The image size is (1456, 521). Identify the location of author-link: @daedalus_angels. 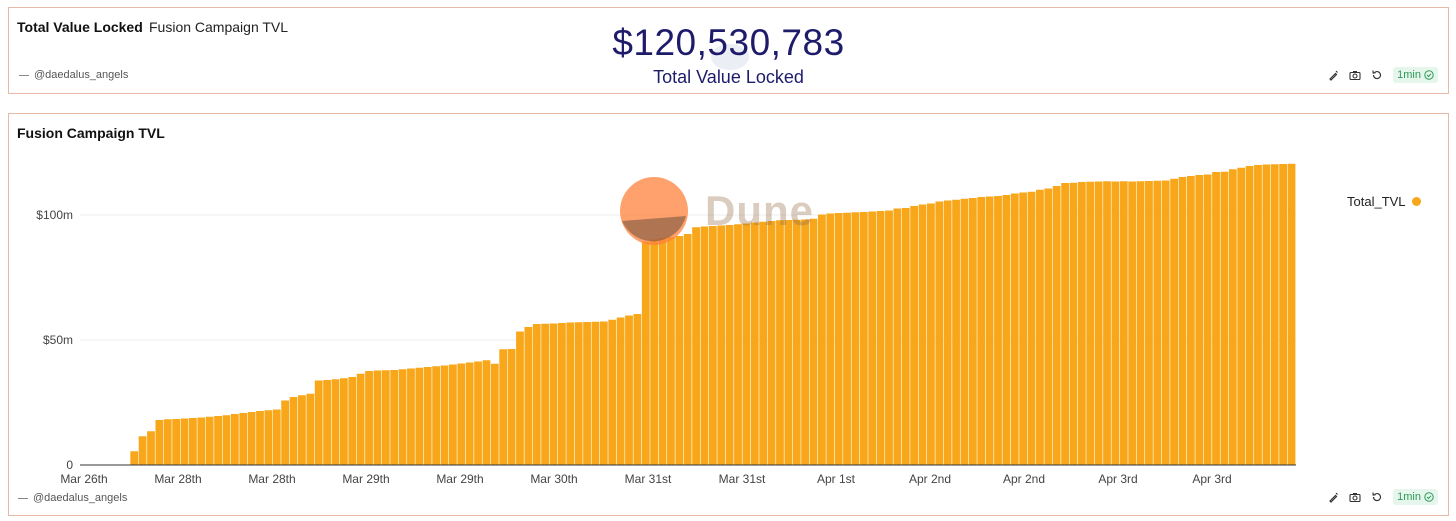
(73, 75).